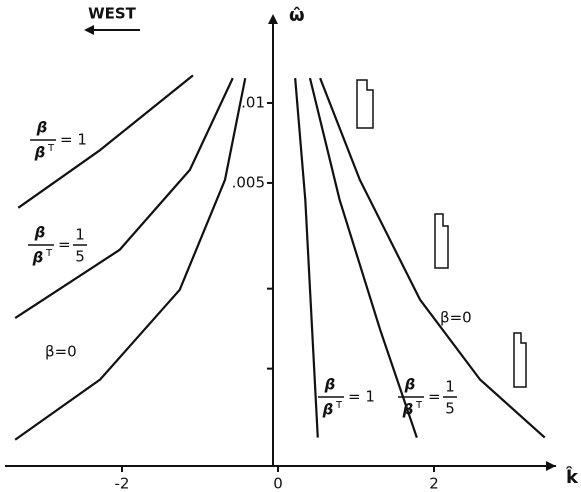 This screenshot has width=581, height=492. Describe the element at coordinates (551, 466) in the screenshot. I see `x-arrow` at that location.